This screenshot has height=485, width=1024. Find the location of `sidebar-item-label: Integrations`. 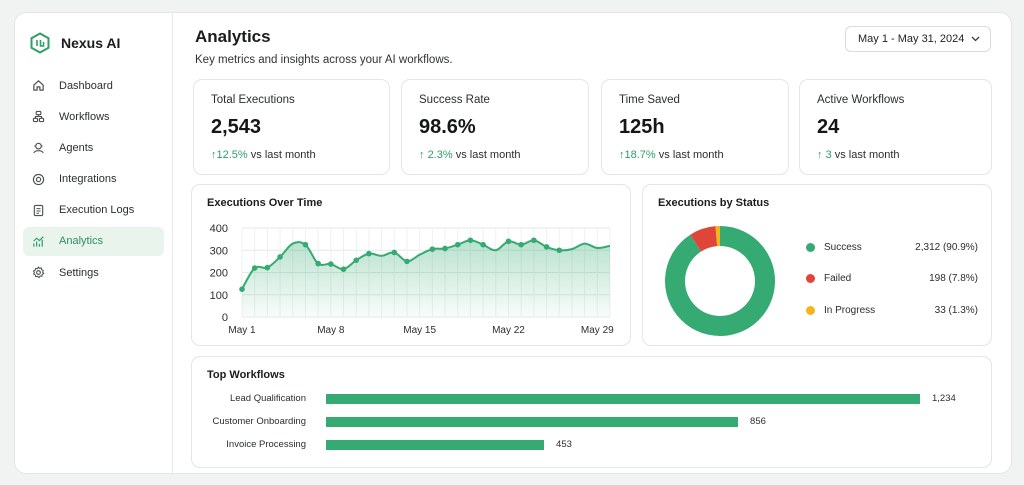

sidebar-item-label: Integrations is located at coordinates (88, 179).